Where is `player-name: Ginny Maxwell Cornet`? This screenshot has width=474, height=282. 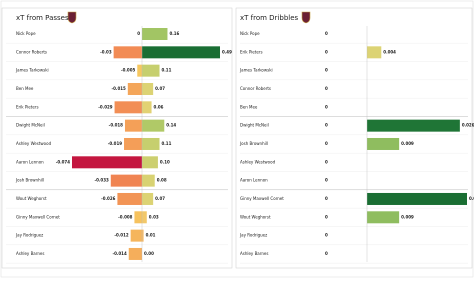 player-name: Ginny Maxwell Cornet is located at coordinates (38, 216).